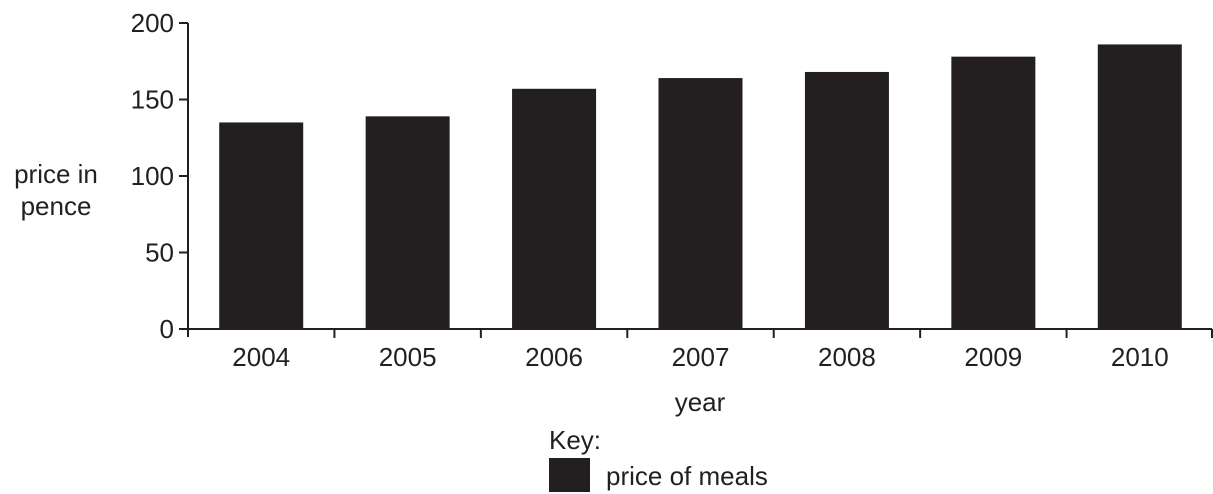 The image size is (1213, 494). I want to click on legend-swatch, so click(569, 475).